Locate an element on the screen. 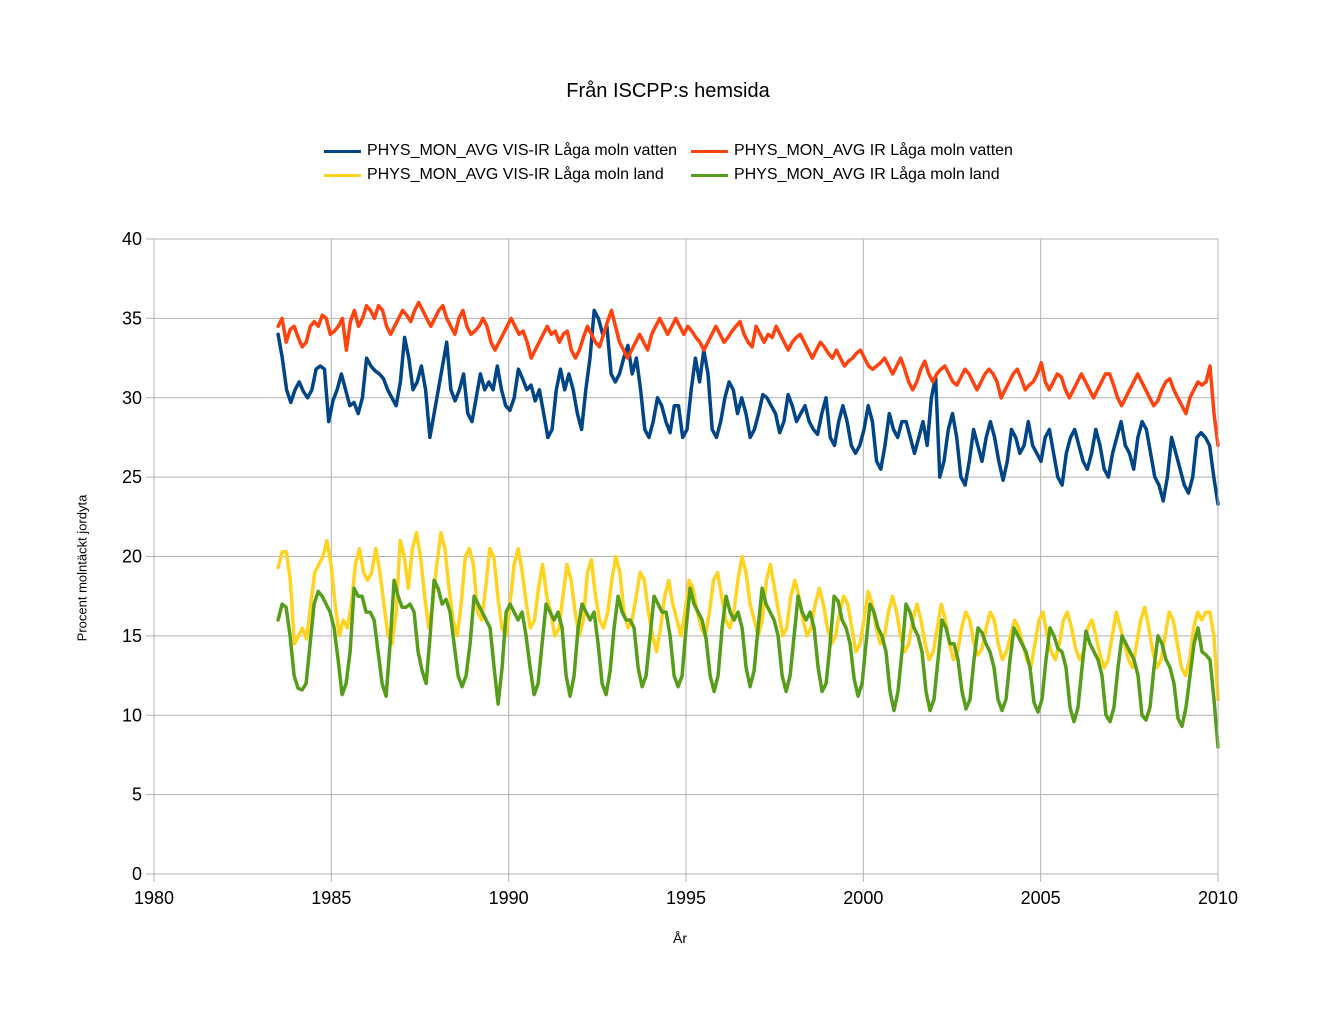 This screenshot has height=1020, width=1320. legend-label-ir-water: PHYS_MON_AVG IR Låga moln vatten is located at coordinates (873, 150).